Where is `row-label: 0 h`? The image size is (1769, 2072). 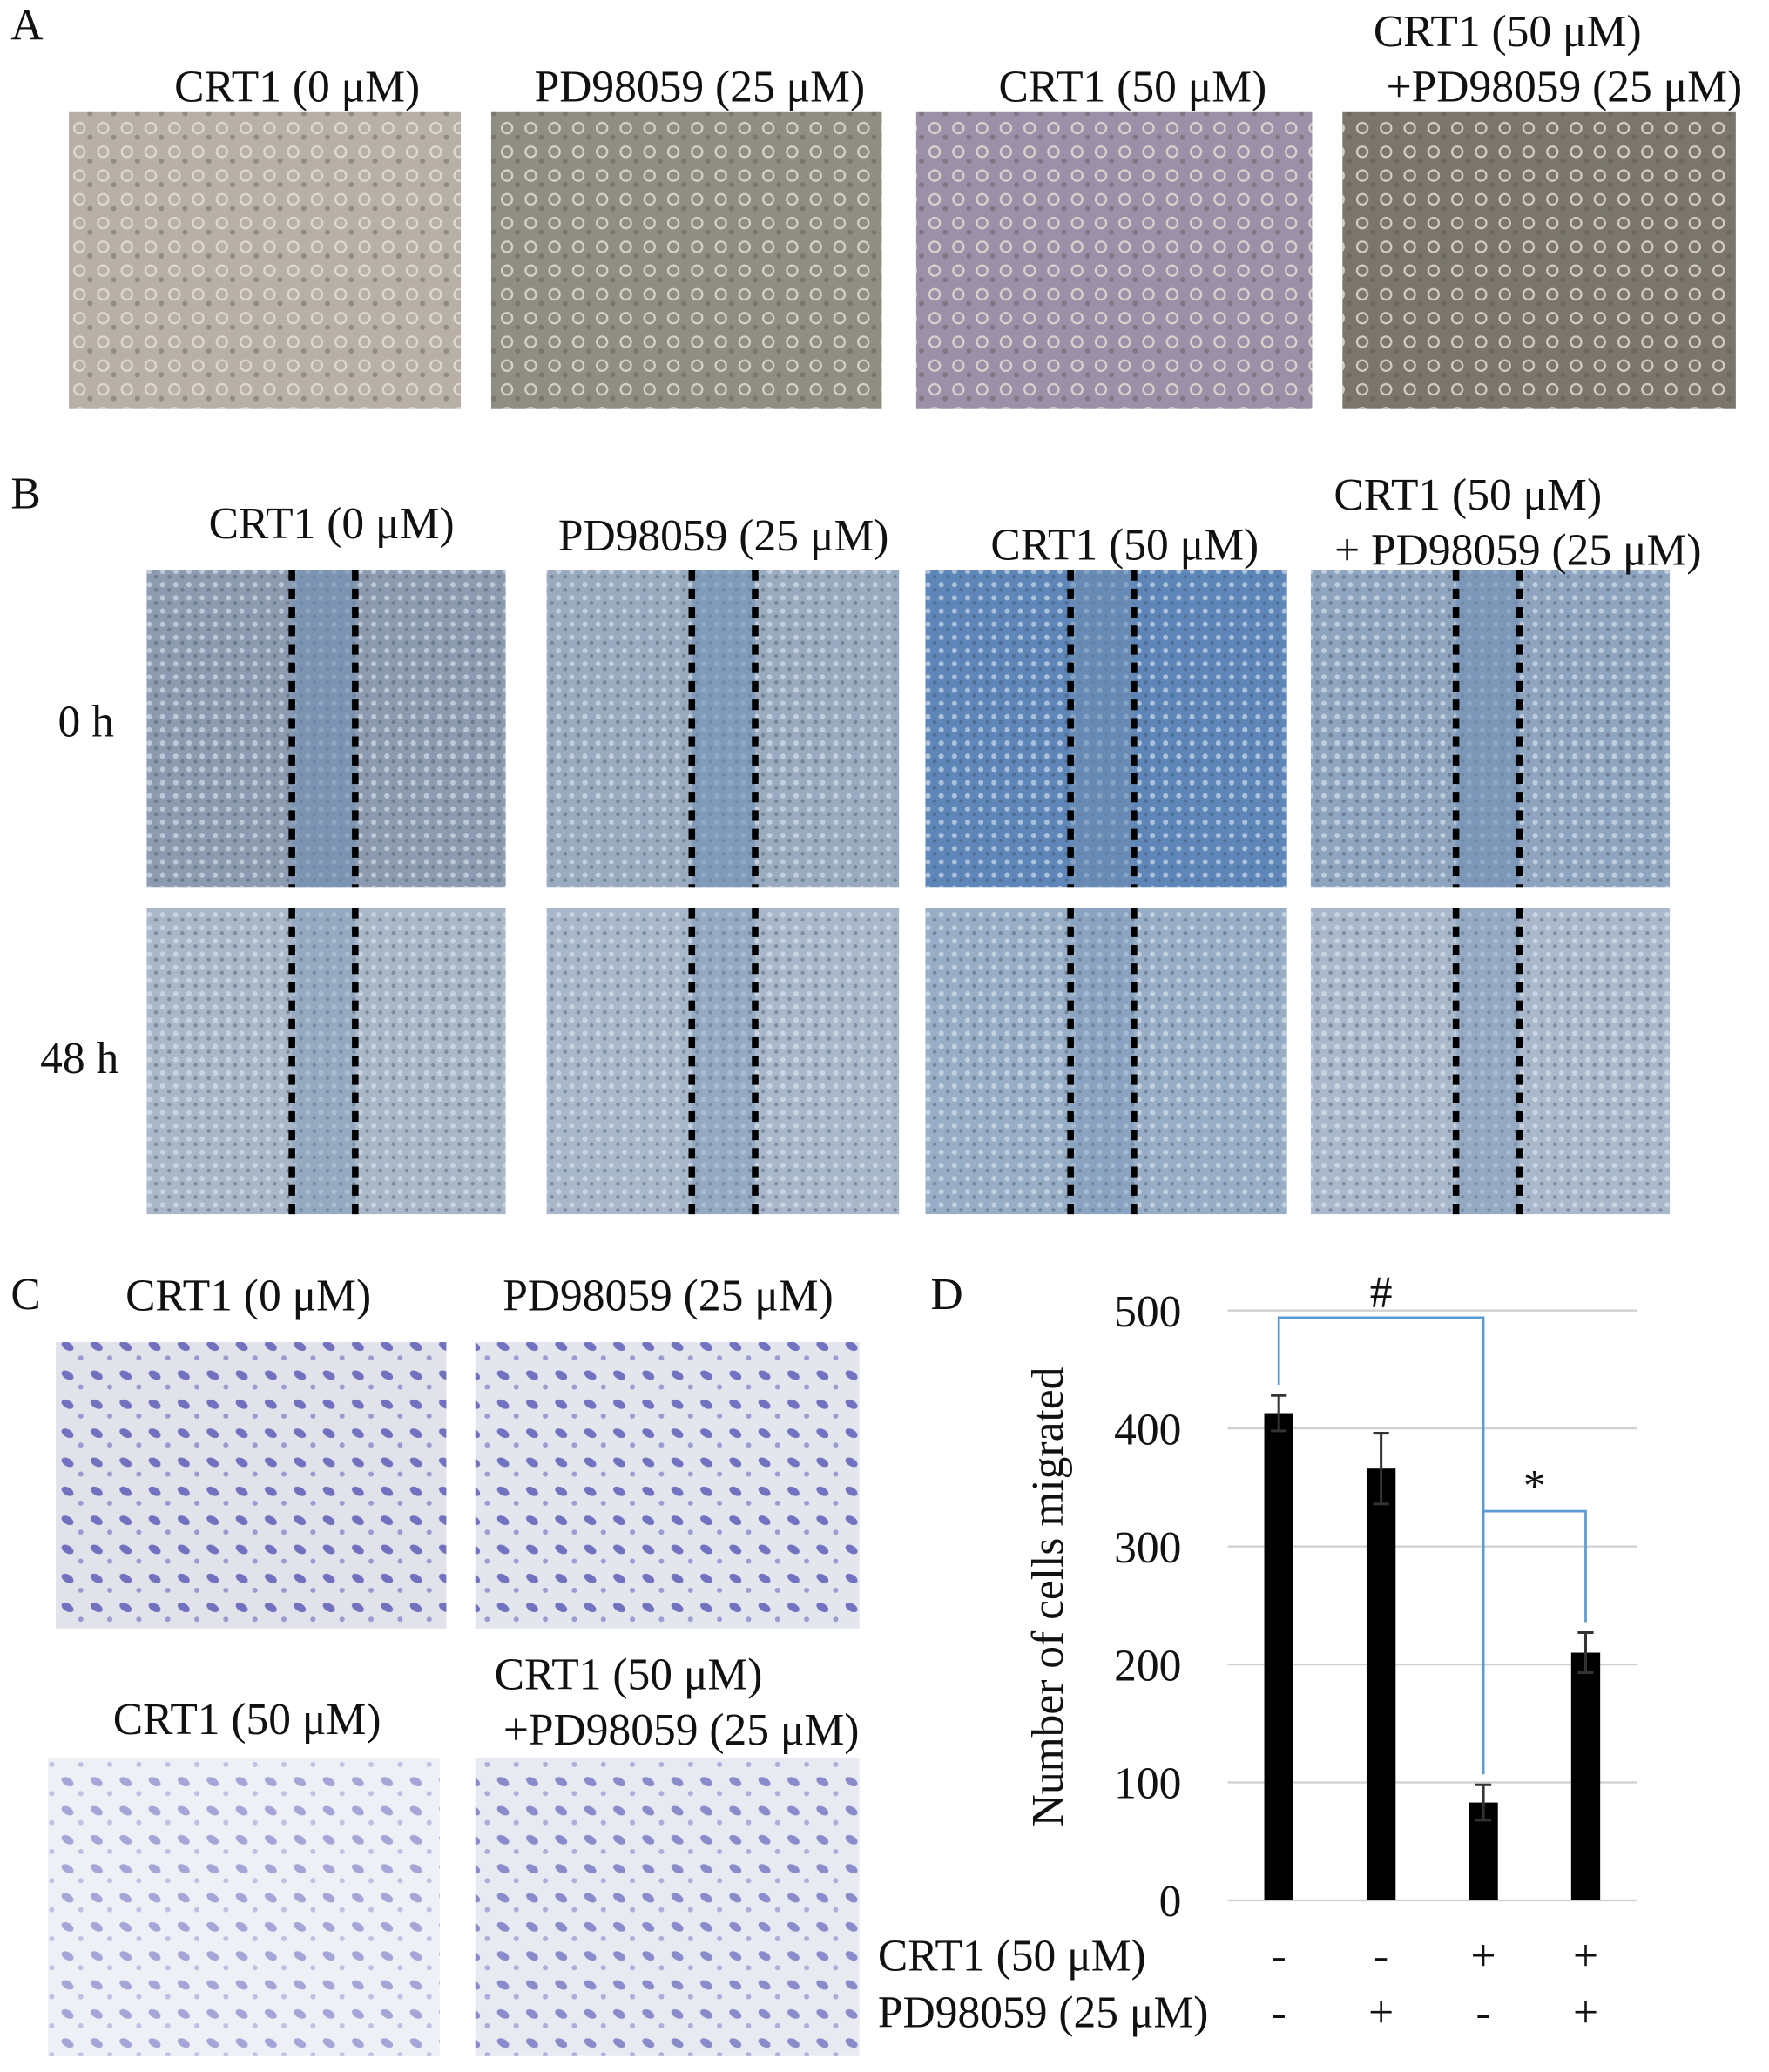 row-label: 0 h is located at coordinates (86, 722).